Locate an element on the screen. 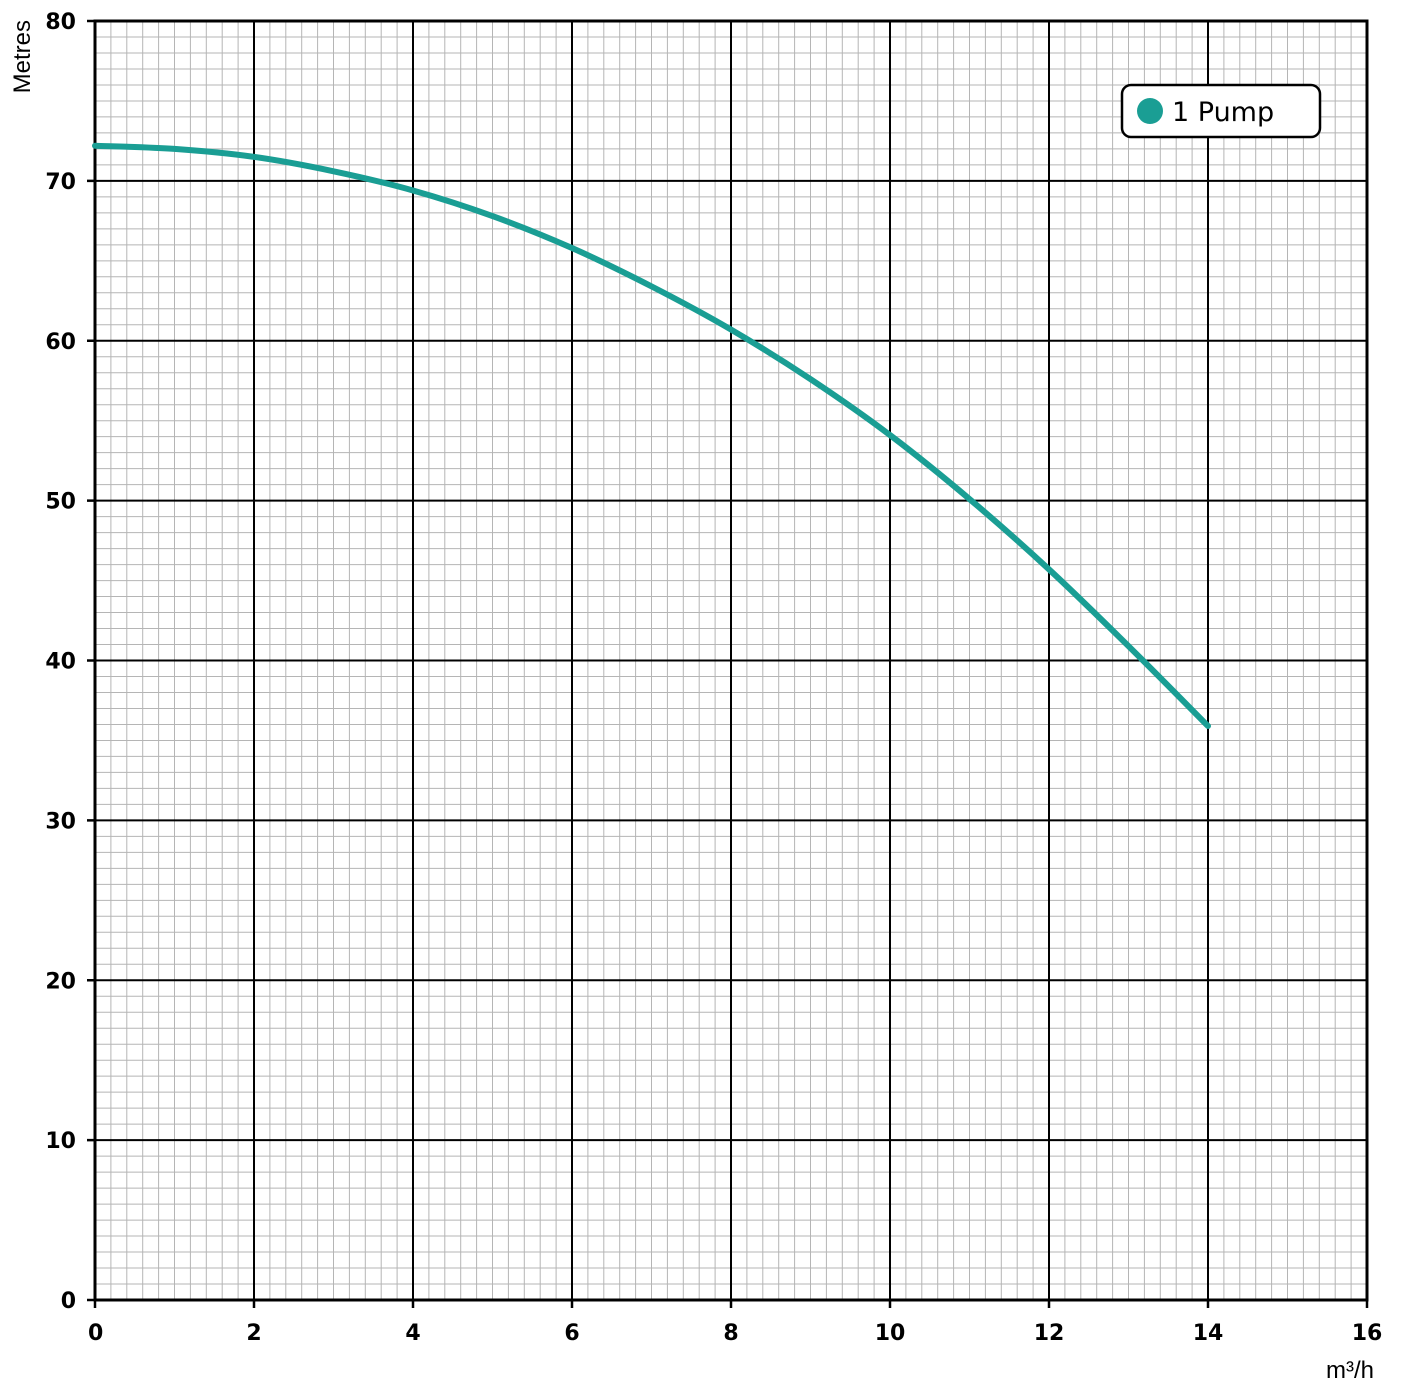  x-tick-label: 12 is located at coordinates (1049, 1333).